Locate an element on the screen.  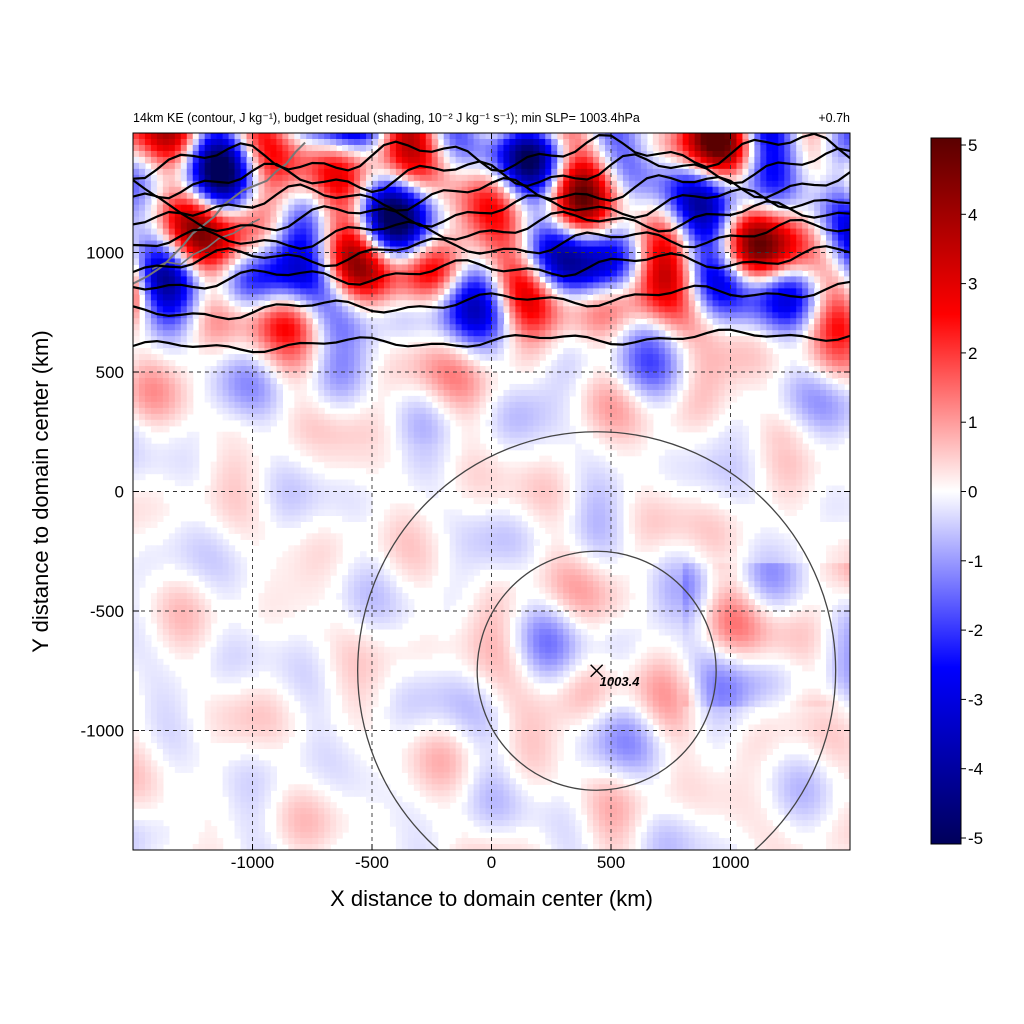
colorbar-tick-label: -2 is located at coordinates (975, 630).